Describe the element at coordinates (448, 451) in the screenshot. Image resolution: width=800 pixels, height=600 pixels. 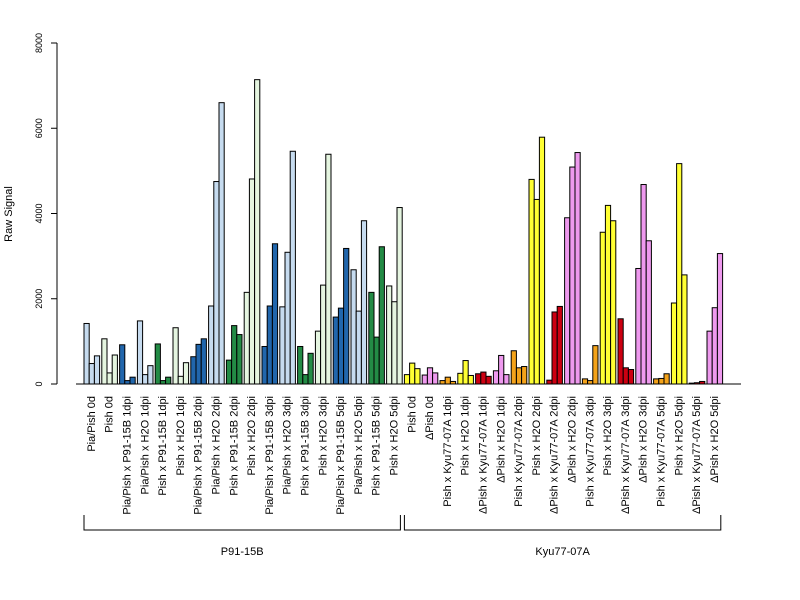
I see `category-label: Pish x Kyu77-07A 1dpi` at that location.